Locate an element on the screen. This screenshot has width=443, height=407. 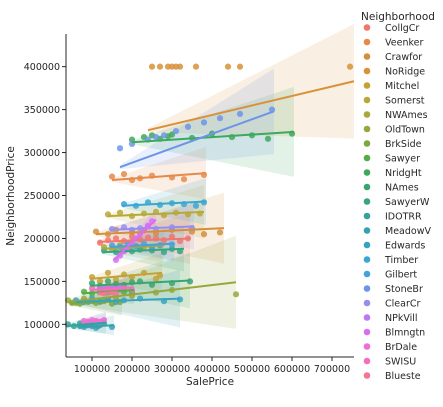
fit-line-sawyerw is located at coordinates (143, 250).